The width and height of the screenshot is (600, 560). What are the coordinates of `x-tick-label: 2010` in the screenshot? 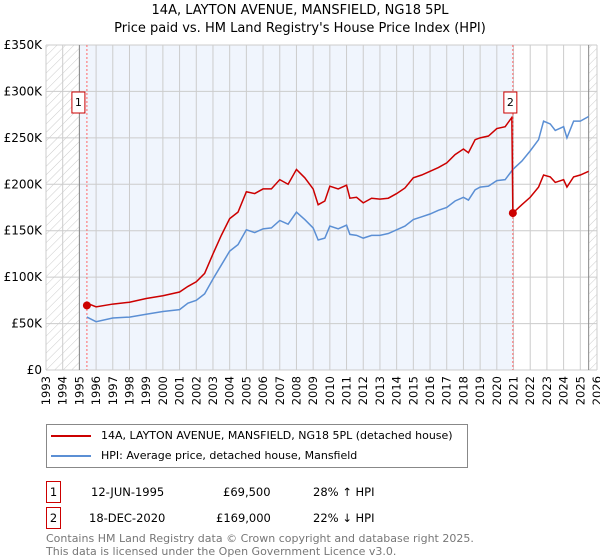 It's located at (330, 390).